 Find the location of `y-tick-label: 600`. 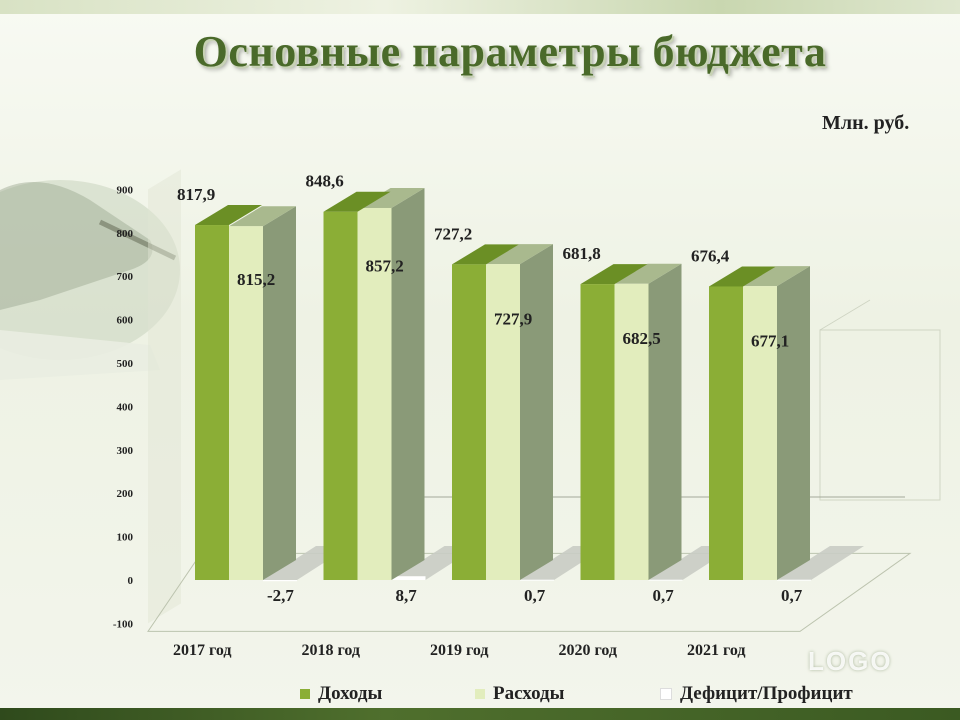

y-tick-label: 600 is located at coordinates (125, 321).